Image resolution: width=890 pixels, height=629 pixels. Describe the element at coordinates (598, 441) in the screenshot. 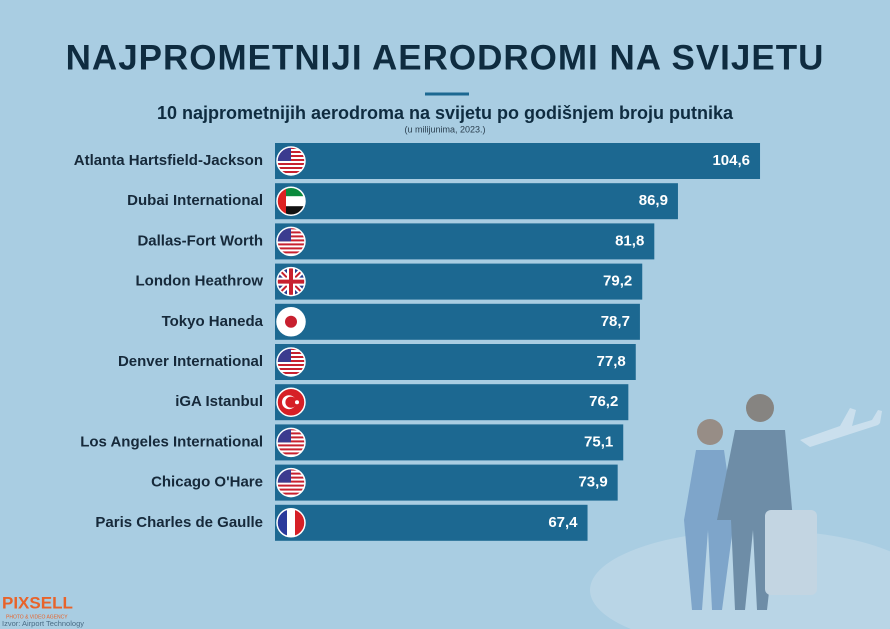

I see `value-label: 75,1` at that location.